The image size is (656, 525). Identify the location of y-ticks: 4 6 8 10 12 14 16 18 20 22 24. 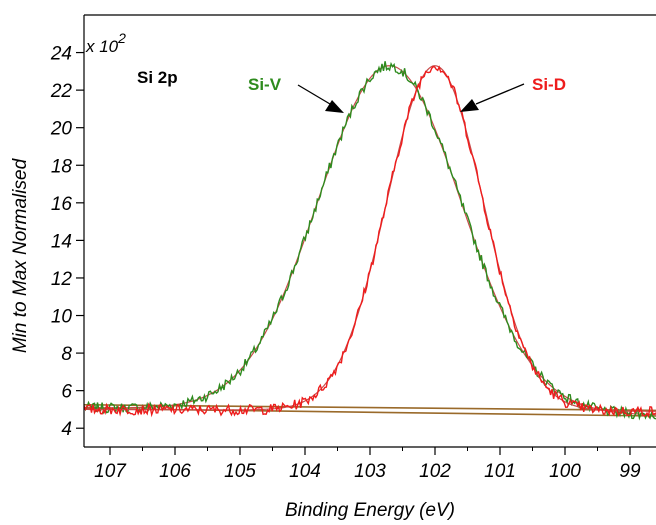
(67, 242).